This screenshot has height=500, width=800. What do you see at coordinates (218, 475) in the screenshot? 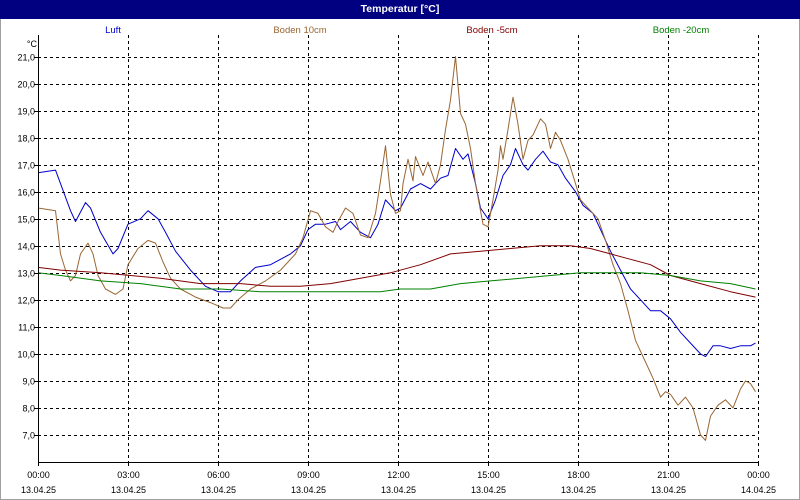
I see `x-tick-time-label: 06:00` at bounding box center [218, 475].